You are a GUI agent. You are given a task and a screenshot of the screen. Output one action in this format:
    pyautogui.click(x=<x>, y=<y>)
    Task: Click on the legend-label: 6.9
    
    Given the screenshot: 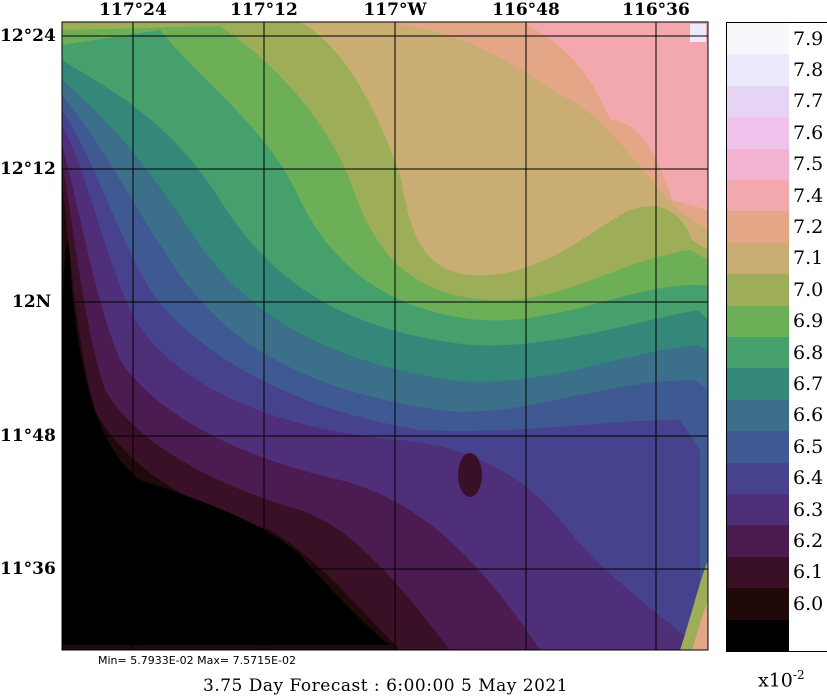 What is the action you would take?
    pyautogui.click(x=808, y=321)
    